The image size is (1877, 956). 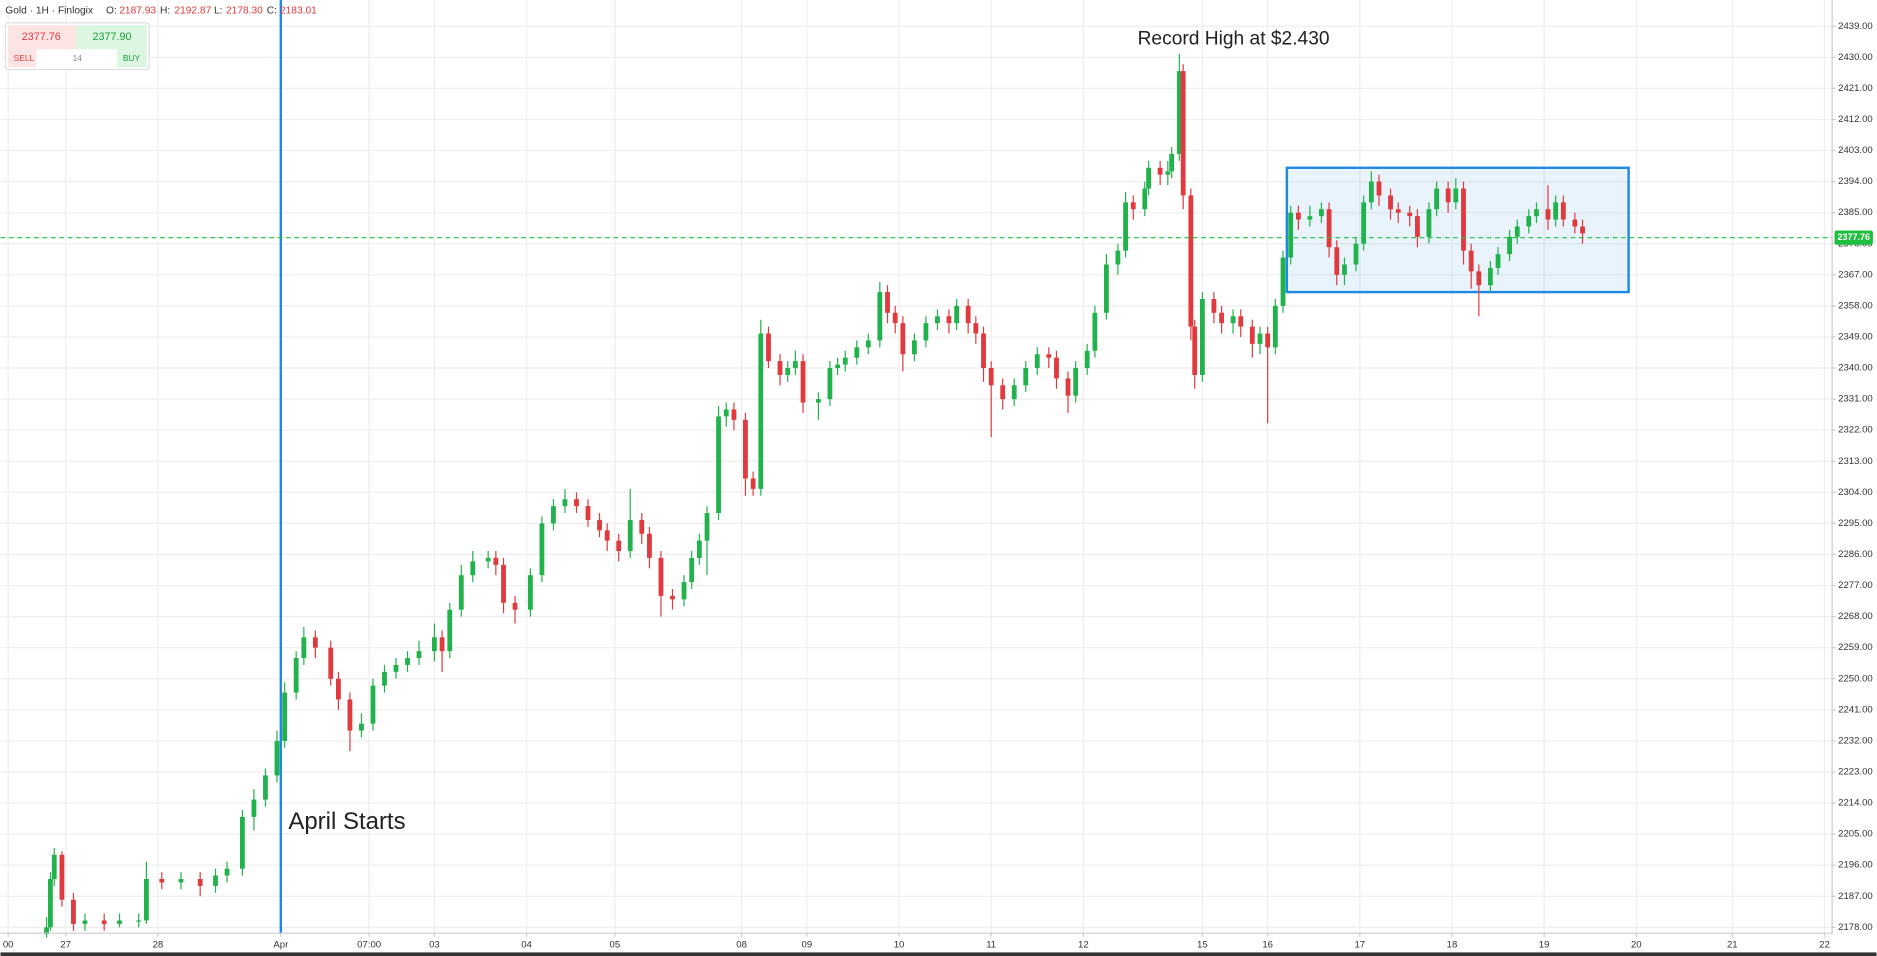 What do you see at coordinates (165, 10) in the screenshot?
I see `ohlc-label: H:` at bounding box center [165, 10].